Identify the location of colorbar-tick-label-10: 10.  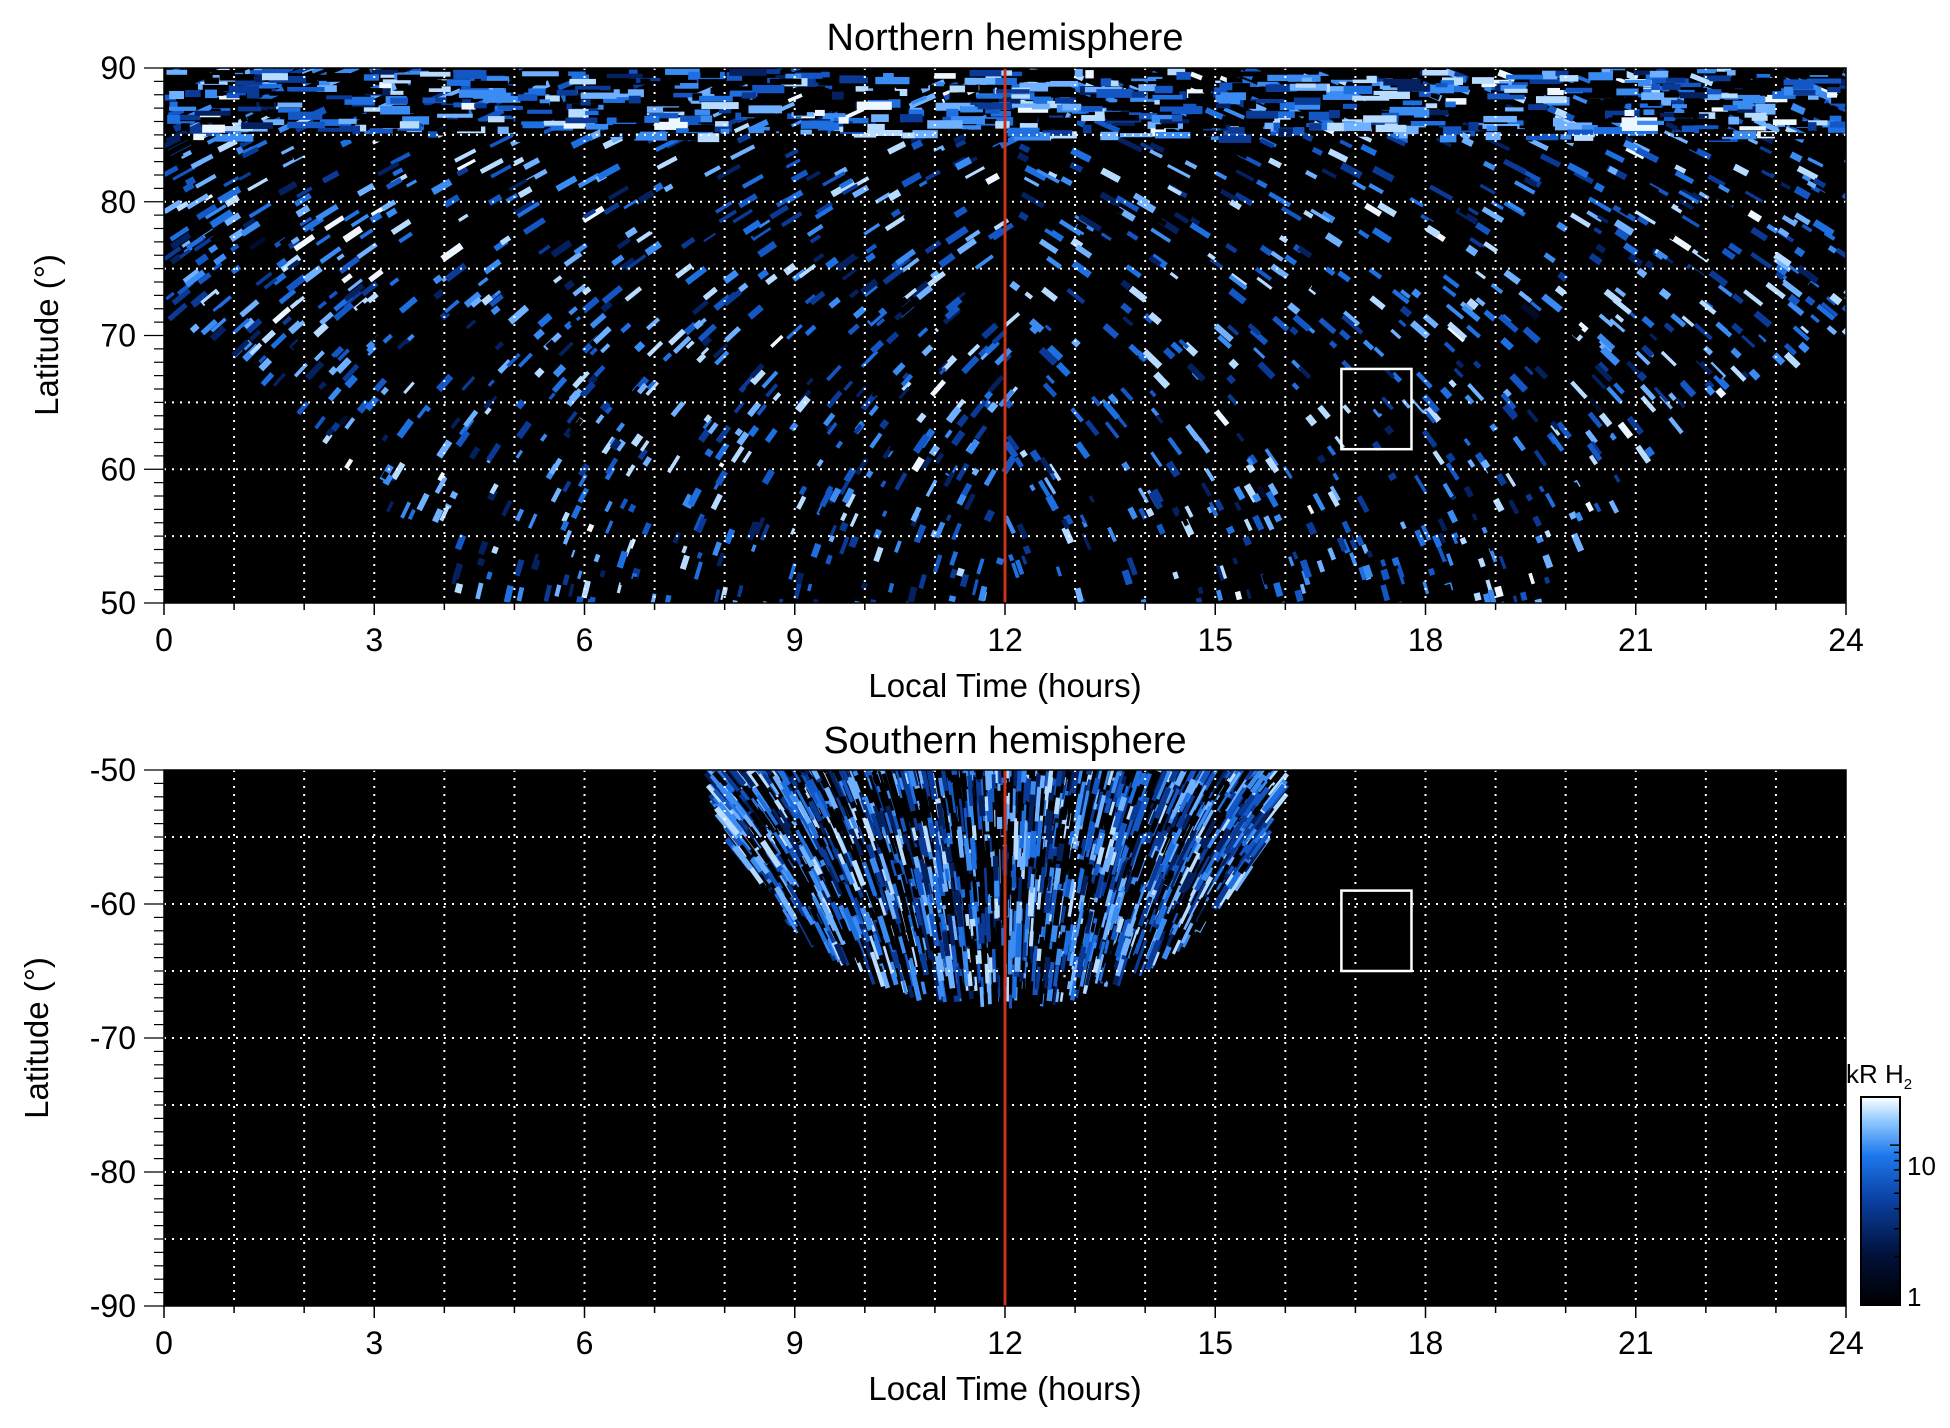
(1921, 1166).